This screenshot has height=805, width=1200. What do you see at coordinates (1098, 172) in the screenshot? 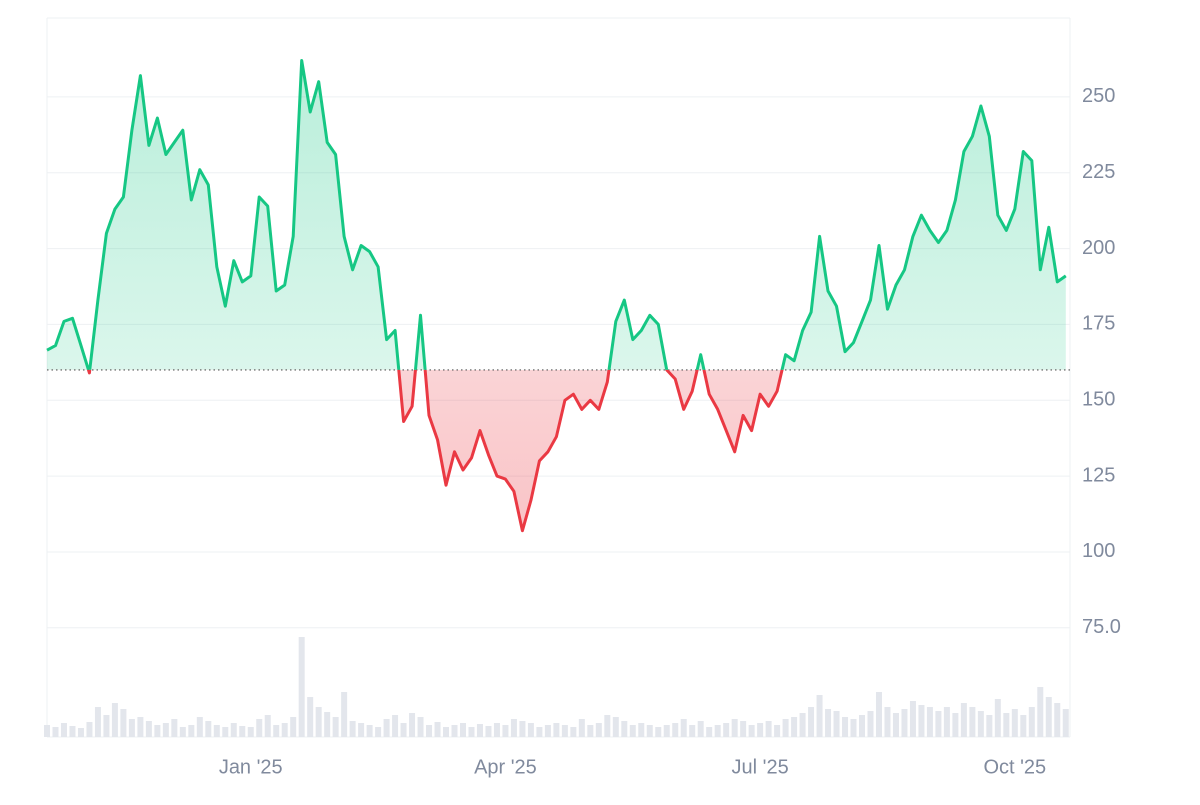
I see `y-tick-label: 225` at bounding box center [1098, 172].